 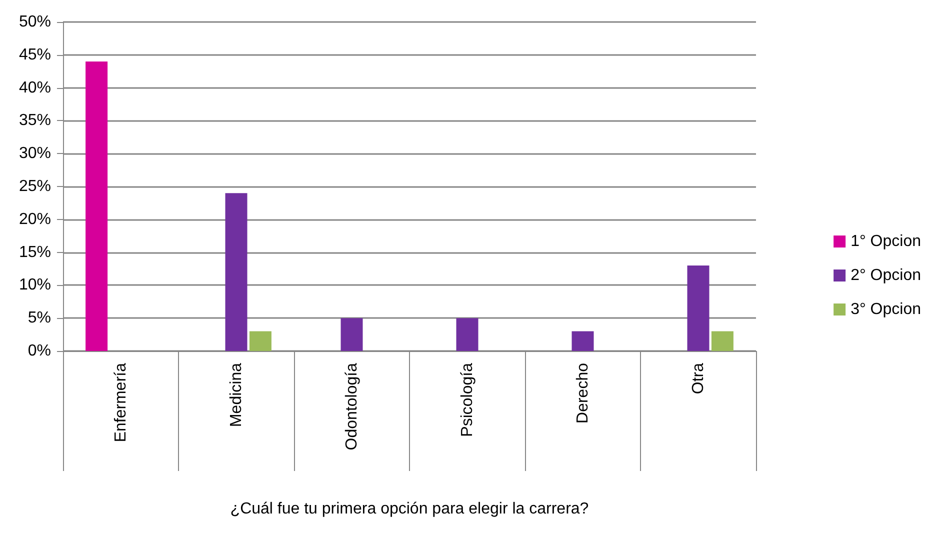 What do you see at coordinates (885, 275) in the screenshot?
I see `legend-label: 2° Opcion` at bounding box center [885, 275].